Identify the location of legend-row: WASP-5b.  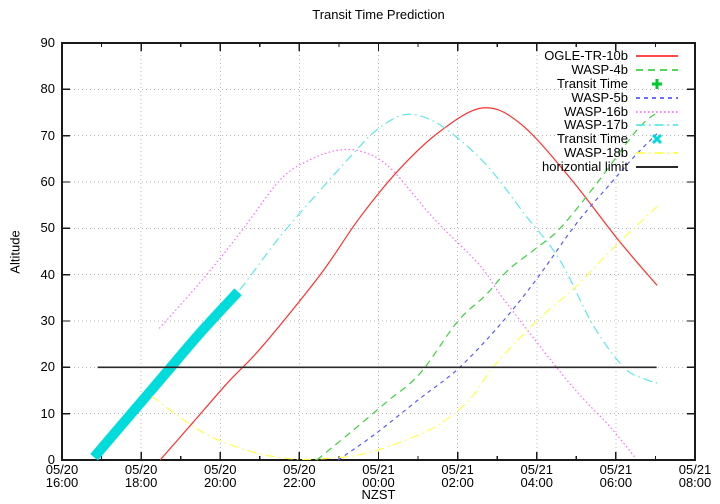
(625, 97).